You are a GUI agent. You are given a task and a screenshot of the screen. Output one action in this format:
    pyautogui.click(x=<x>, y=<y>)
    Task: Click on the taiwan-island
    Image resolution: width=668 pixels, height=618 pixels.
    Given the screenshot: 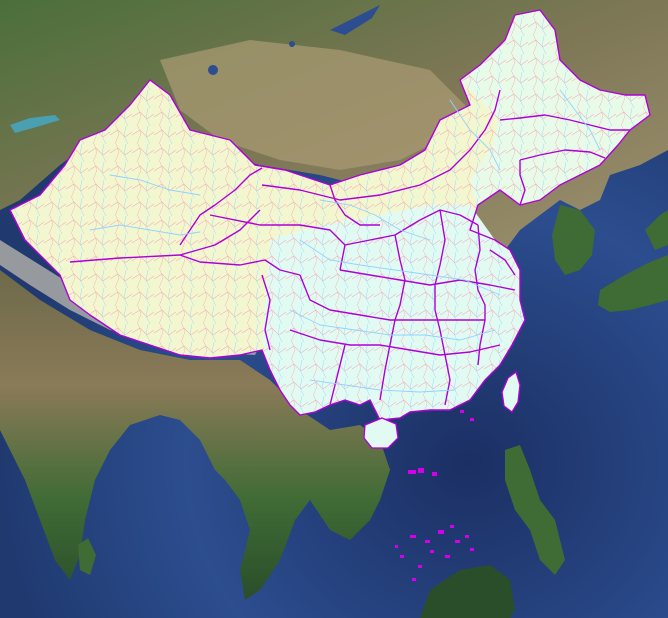 What is the action you would take?
    pyautogui.click(x=511, y=391)
    